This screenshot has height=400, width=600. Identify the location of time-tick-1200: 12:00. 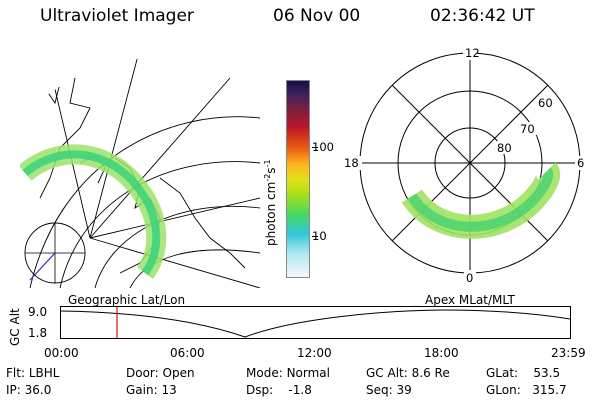
(314, 353).